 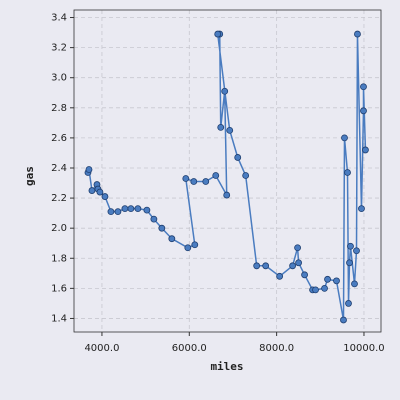 I want to click on x-tick-label: 6000.0, so click(x=189, y=348).